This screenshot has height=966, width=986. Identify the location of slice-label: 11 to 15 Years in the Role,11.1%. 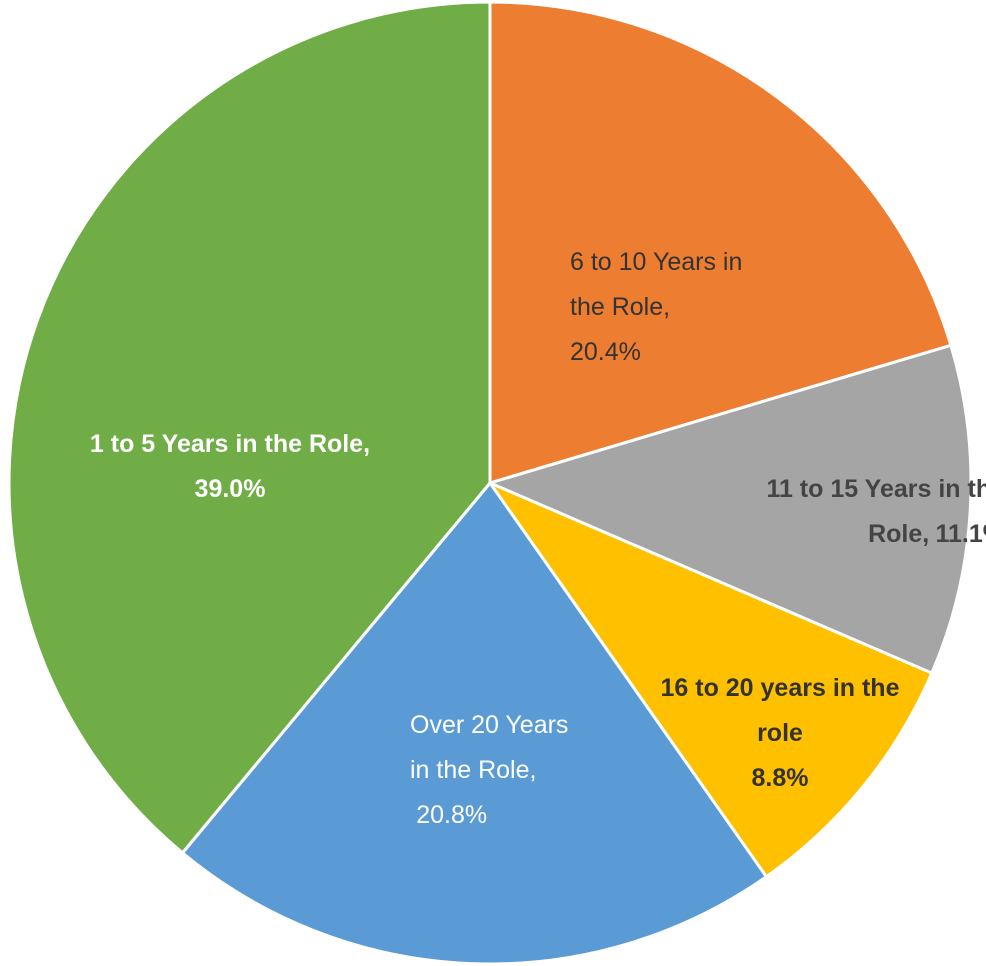
(850, 512).